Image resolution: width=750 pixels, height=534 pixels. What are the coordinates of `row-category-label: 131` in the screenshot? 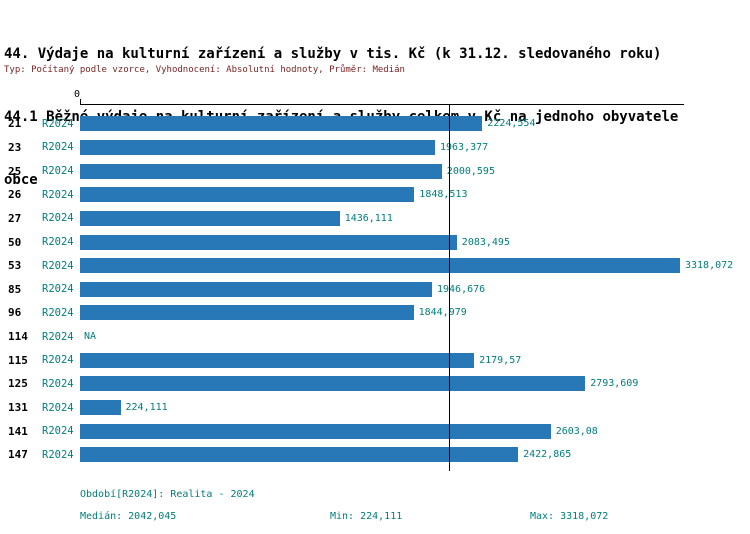 It's located at (18, 407).